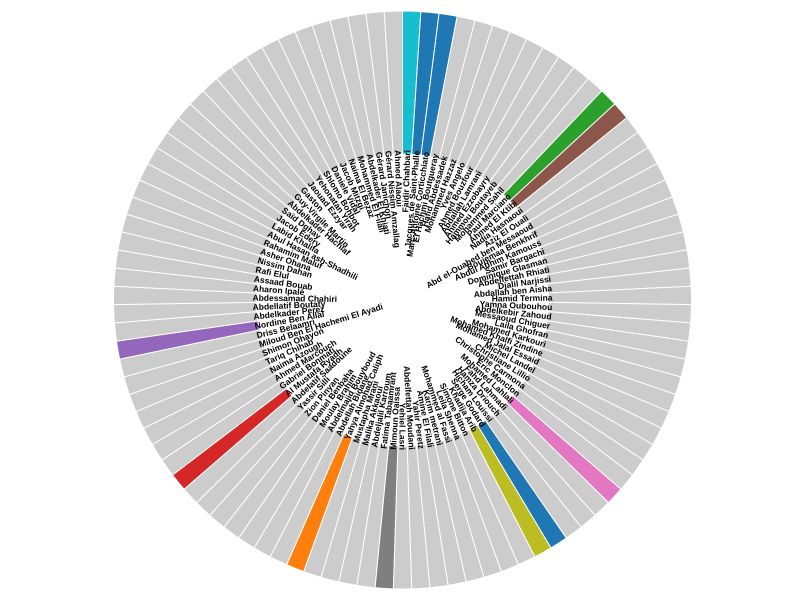 The height and width of the screenshot is (600, 805). I want to click on segment-label: Ahmed Alaoui, so click(399, 178).